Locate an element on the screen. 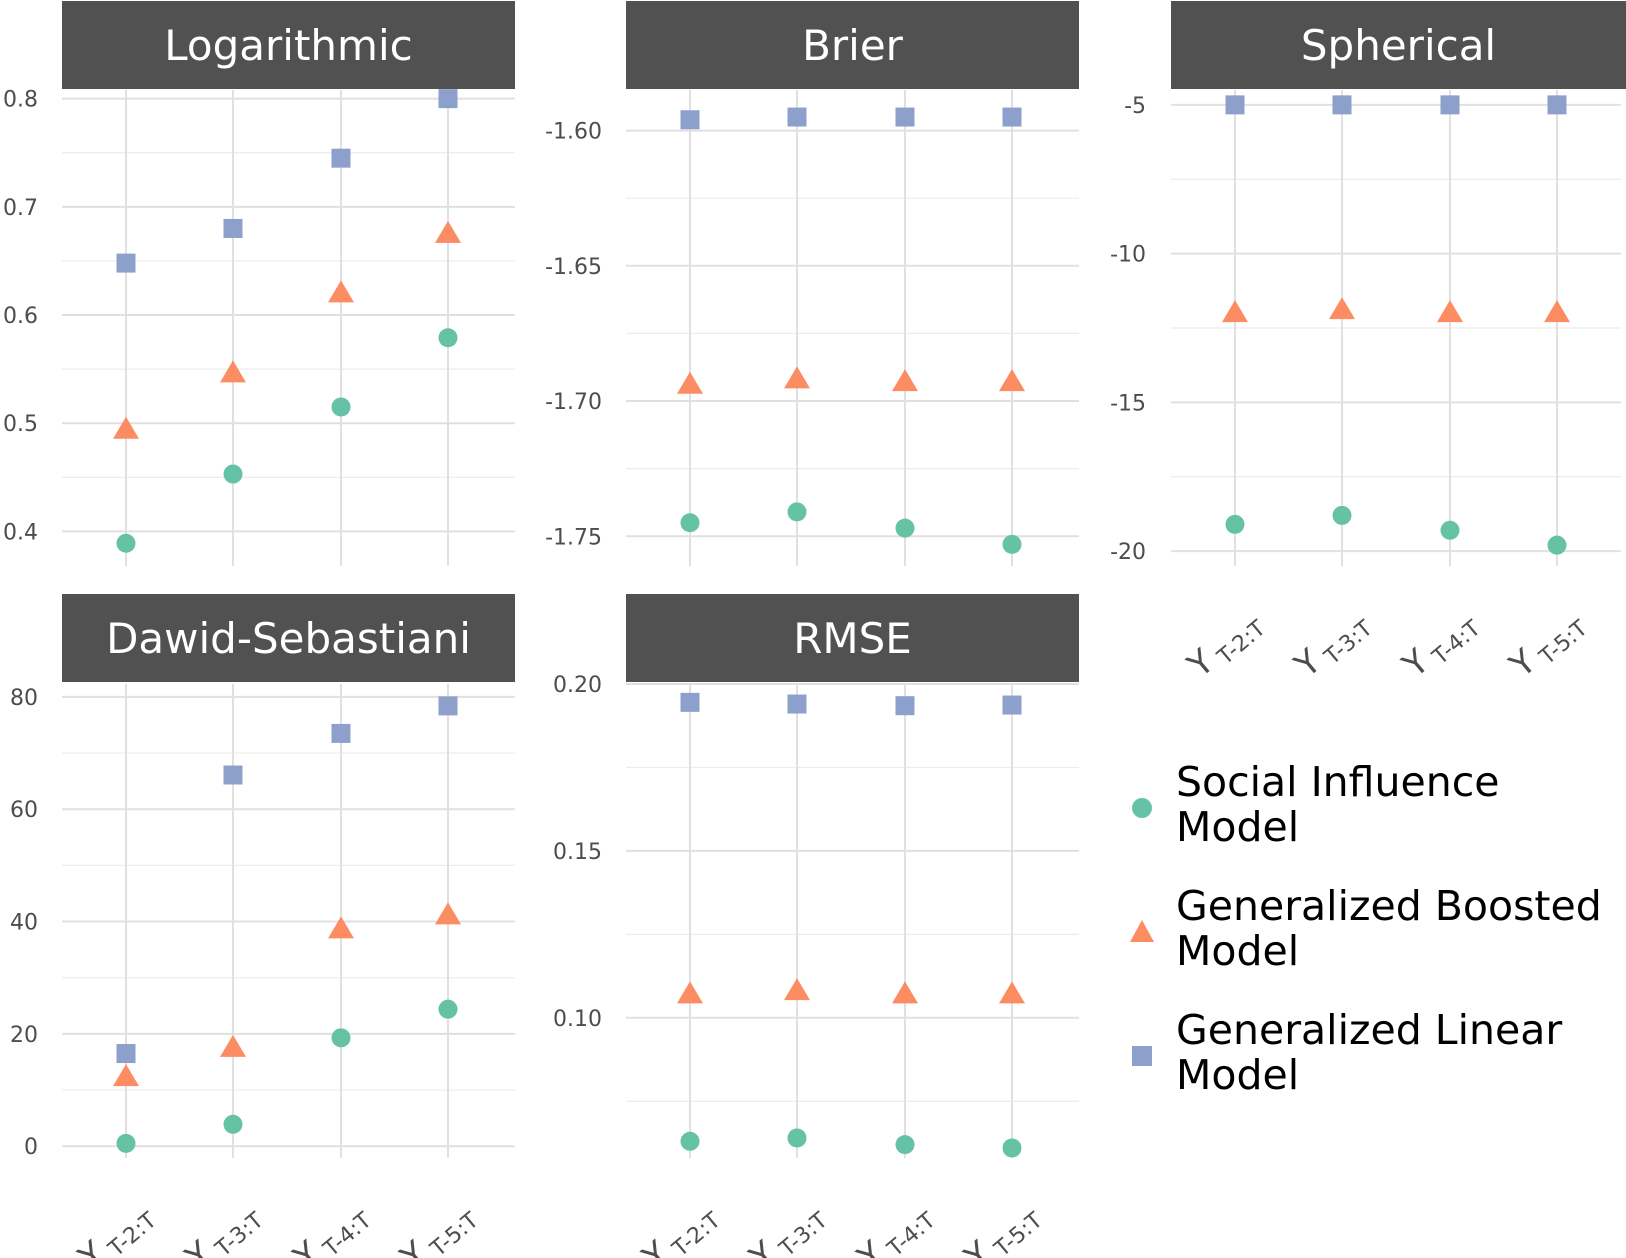  legend-label: Generalized Linear Model is located at coordinates (1369, 1052).